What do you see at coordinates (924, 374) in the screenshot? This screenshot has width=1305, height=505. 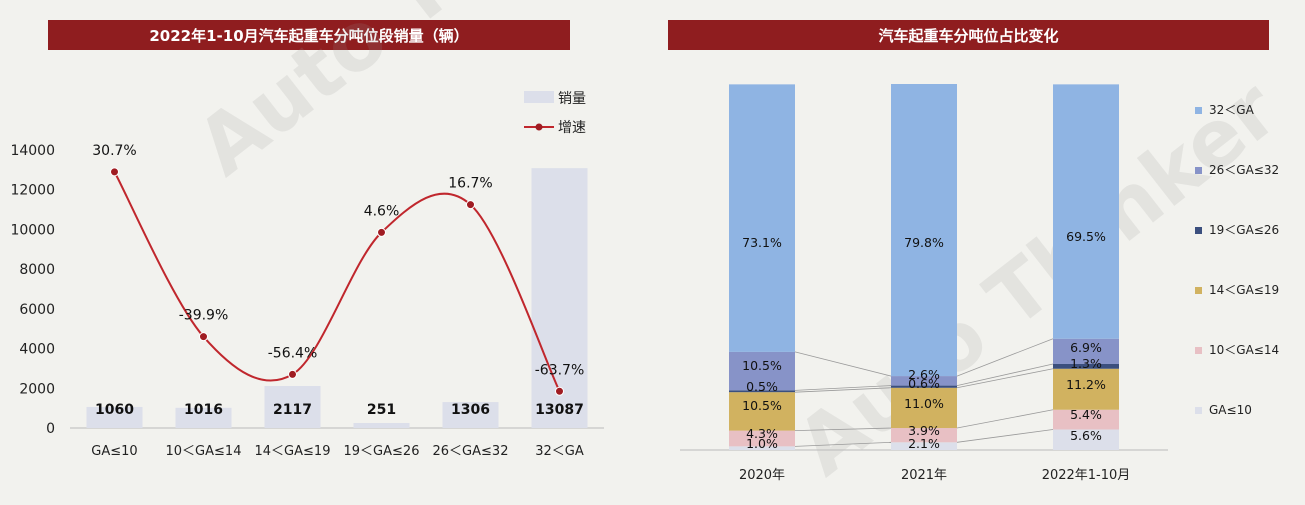 I see `segment-label: 2.6%` at bounding box center [924, 374].